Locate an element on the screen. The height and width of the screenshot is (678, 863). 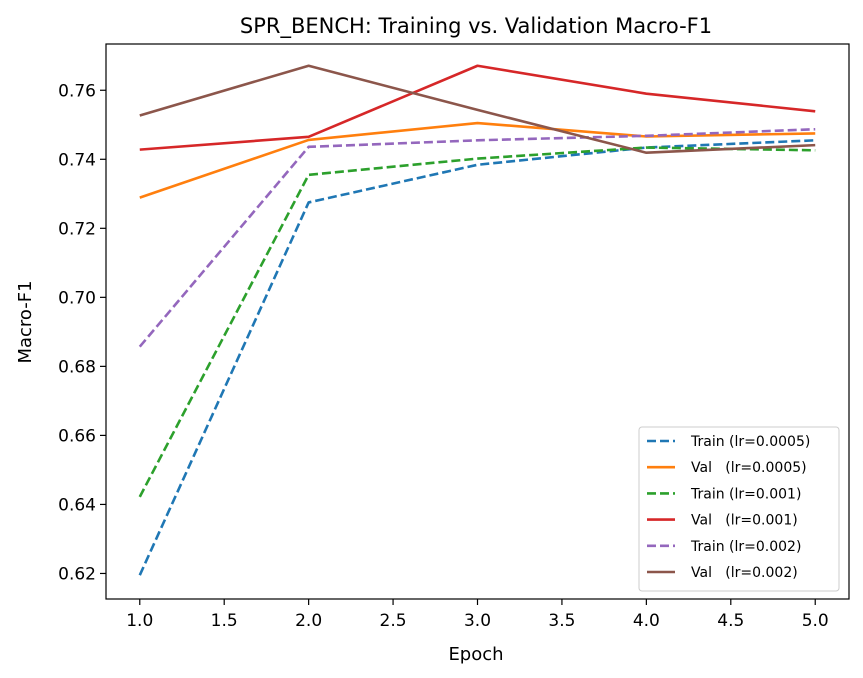
x-axis: 1.0 1.5 2.0 2.5 3.0 3.5 4.0 4.5 5.0 is located at coordinates (477, 615).